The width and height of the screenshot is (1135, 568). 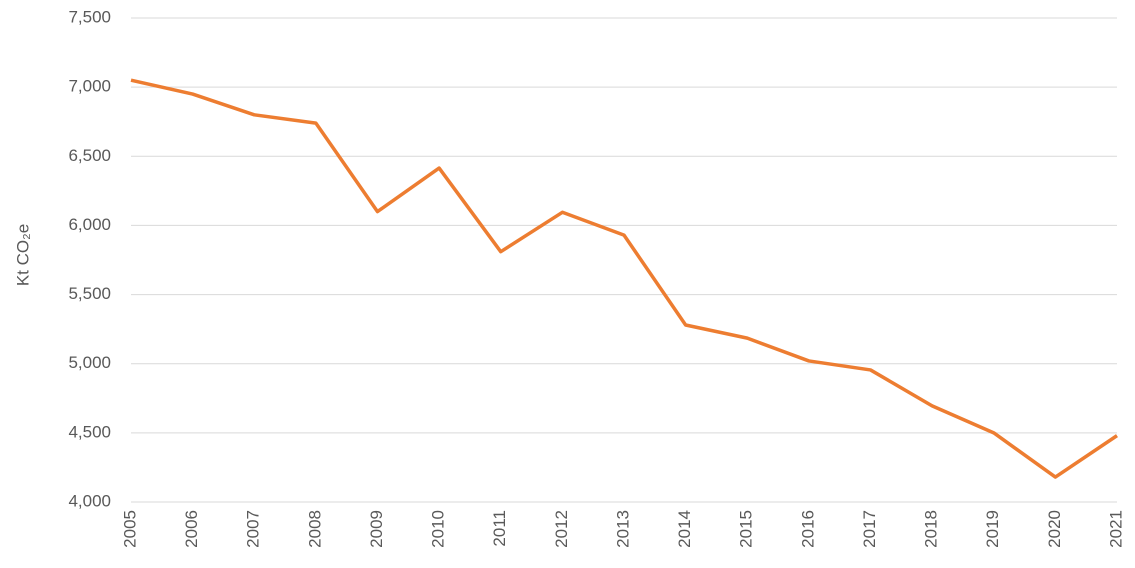 I want to click on x-tick-label: 2017, so click(x=869, y=529).